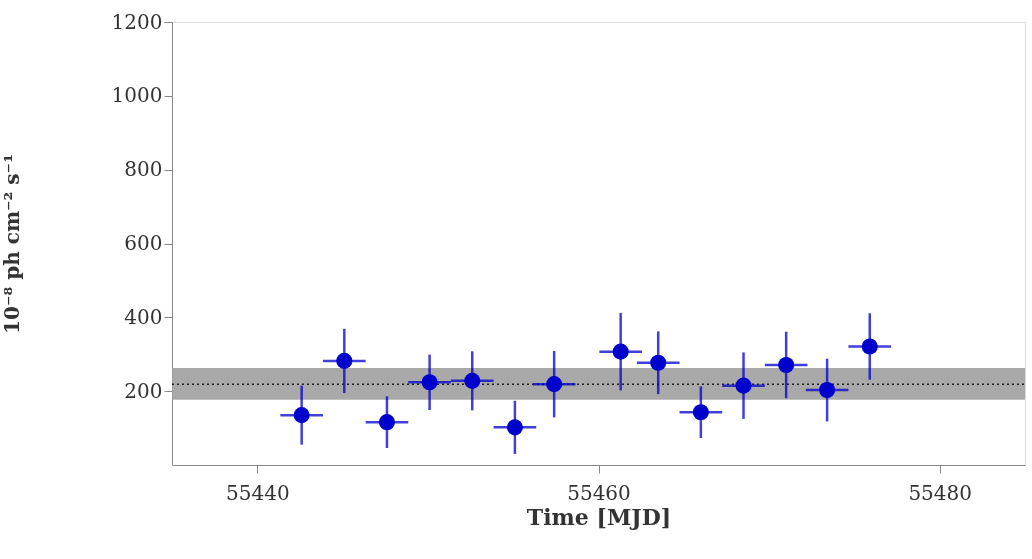 Image resolution: width=1032 pixels, height=559 pixels. Describe the element at coordinates (143, 390) in the screenshot. I see `y-tick-label: 200` at that location.